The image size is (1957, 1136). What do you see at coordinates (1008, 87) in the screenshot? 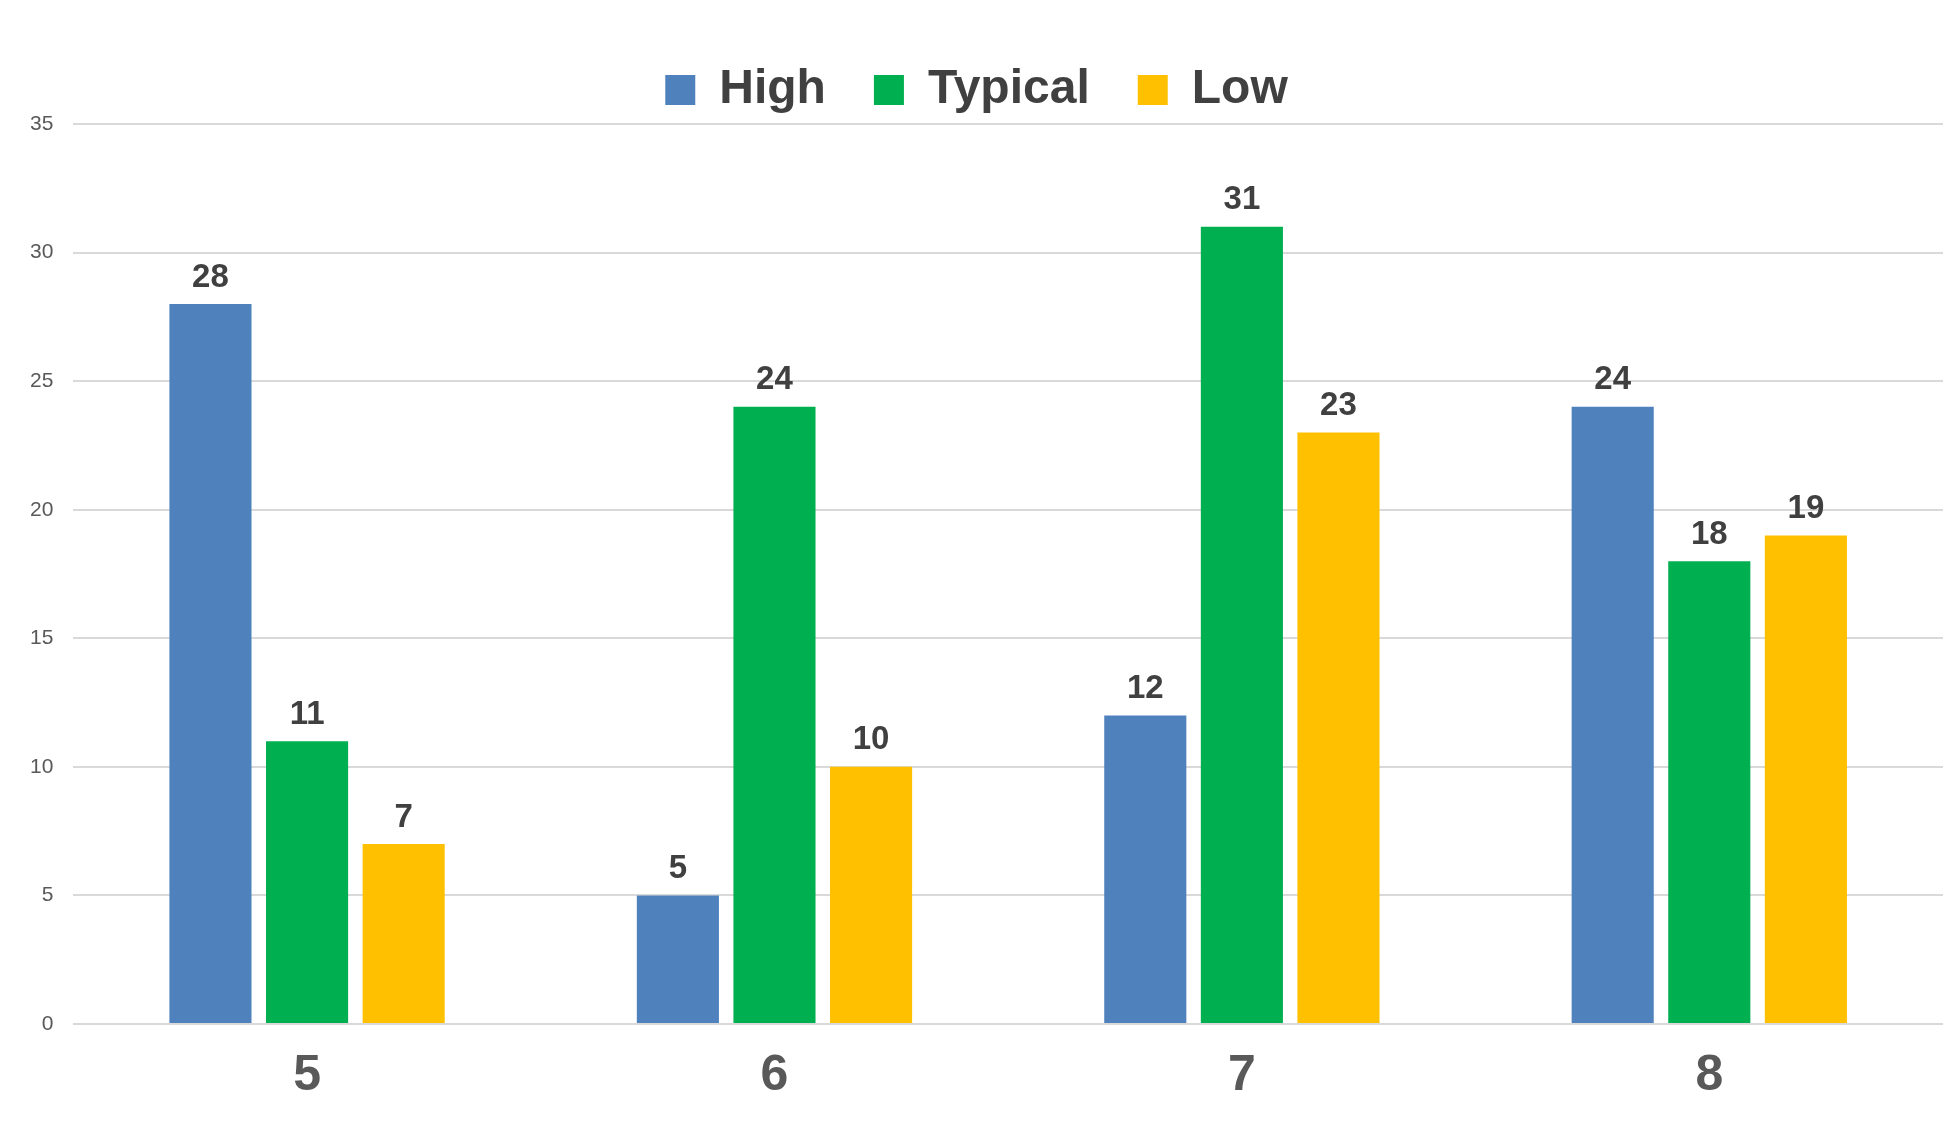
I see `legend-label: Typical` at bounding box center [1008, 87].